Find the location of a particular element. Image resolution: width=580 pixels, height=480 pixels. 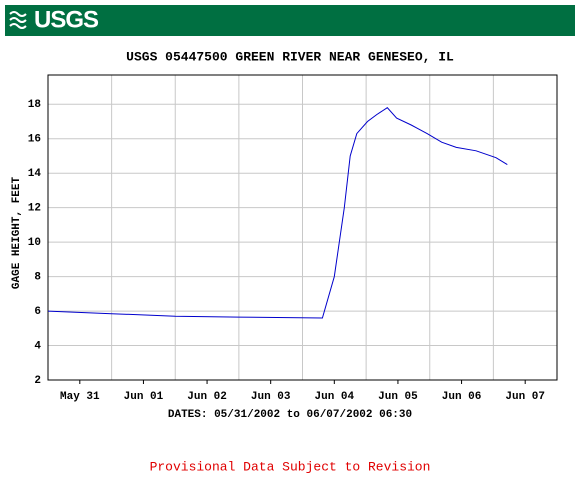

x-tick-label: Jun 04 is located at coordinates (335, 397).